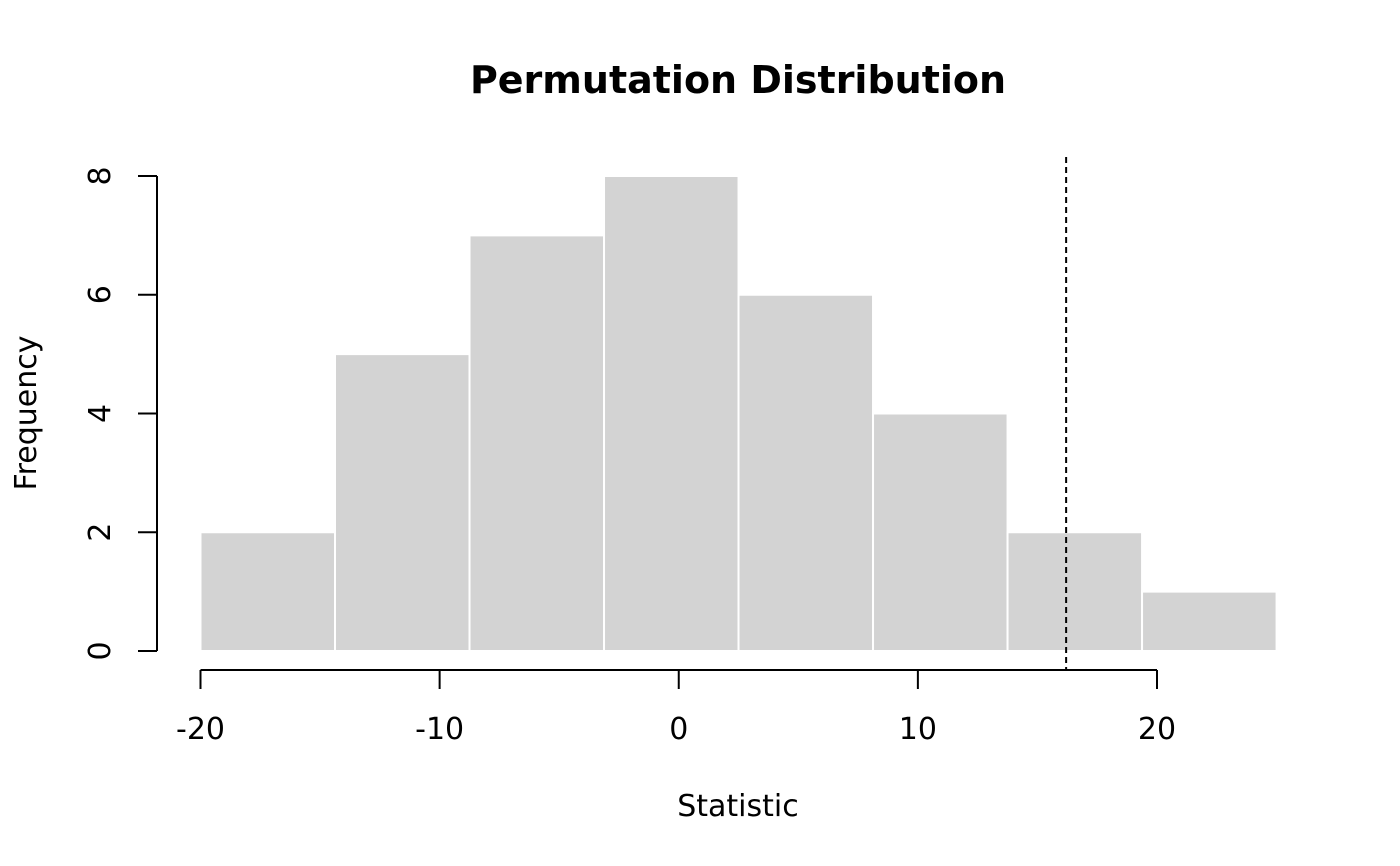 This screenshot has height=866, width=1400. I want to click on y-axis-label: Frequency, so click(26, 413).